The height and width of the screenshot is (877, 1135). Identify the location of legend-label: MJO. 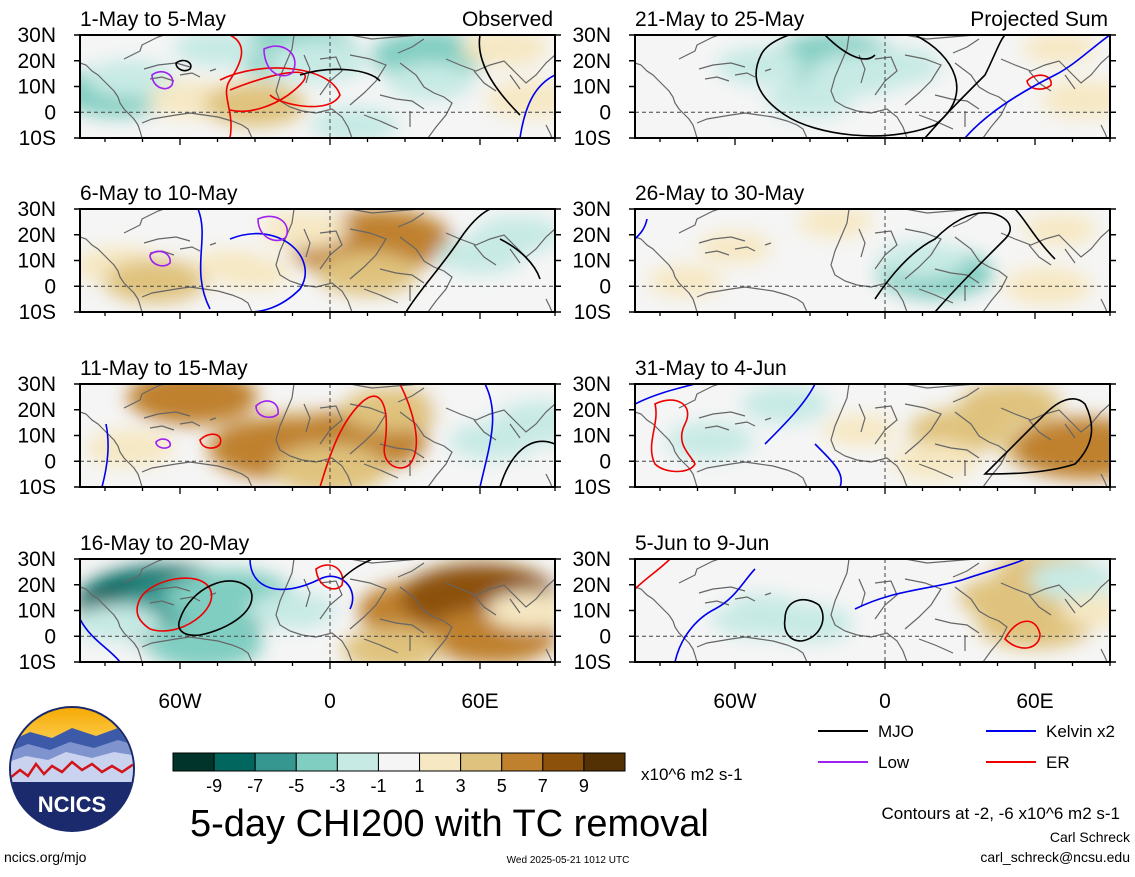
(896, 731).